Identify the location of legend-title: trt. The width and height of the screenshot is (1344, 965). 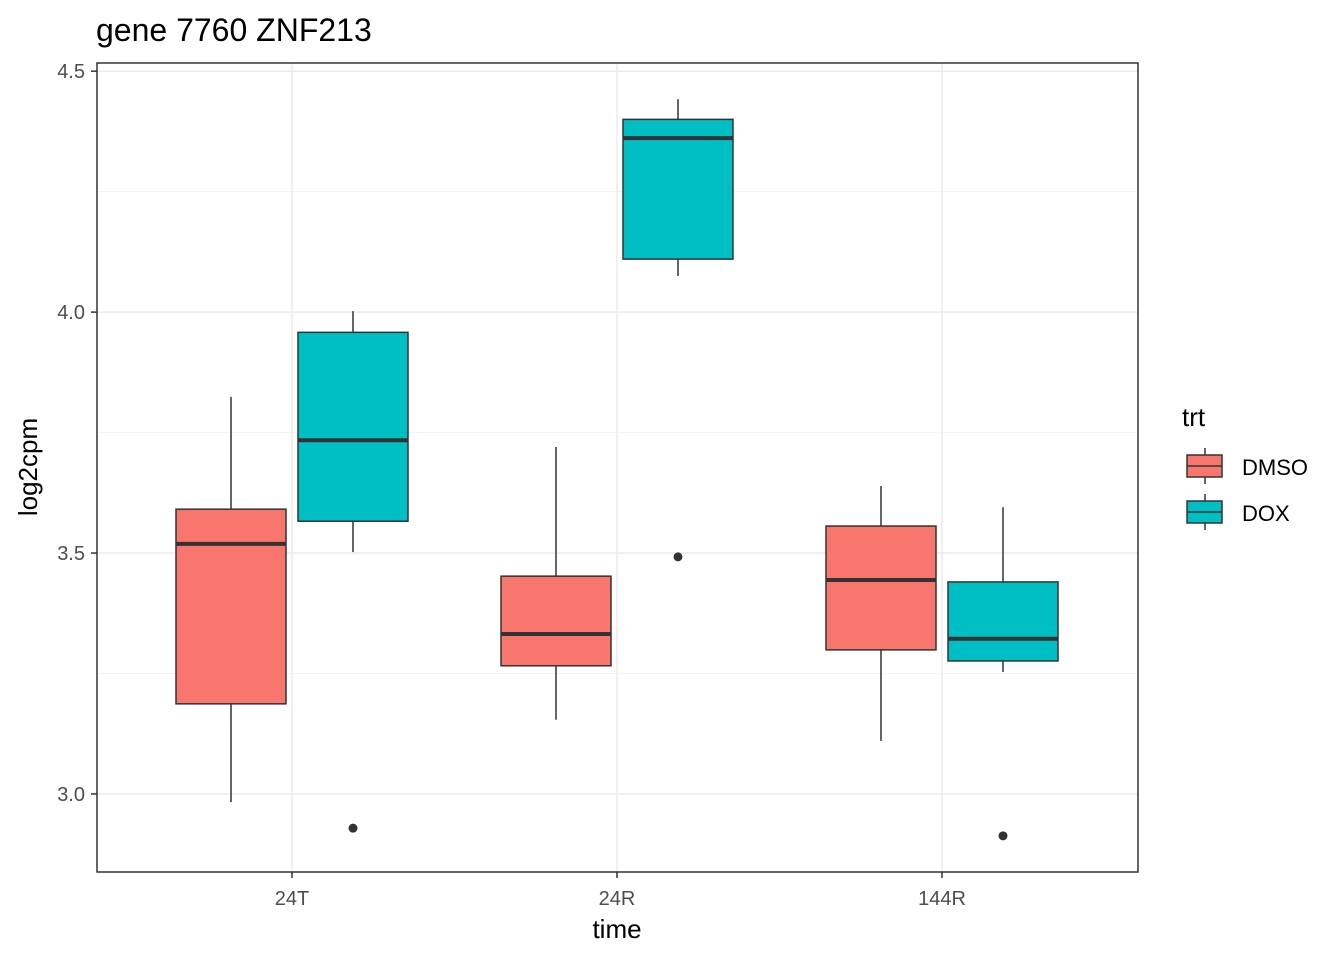
(1194, 417).